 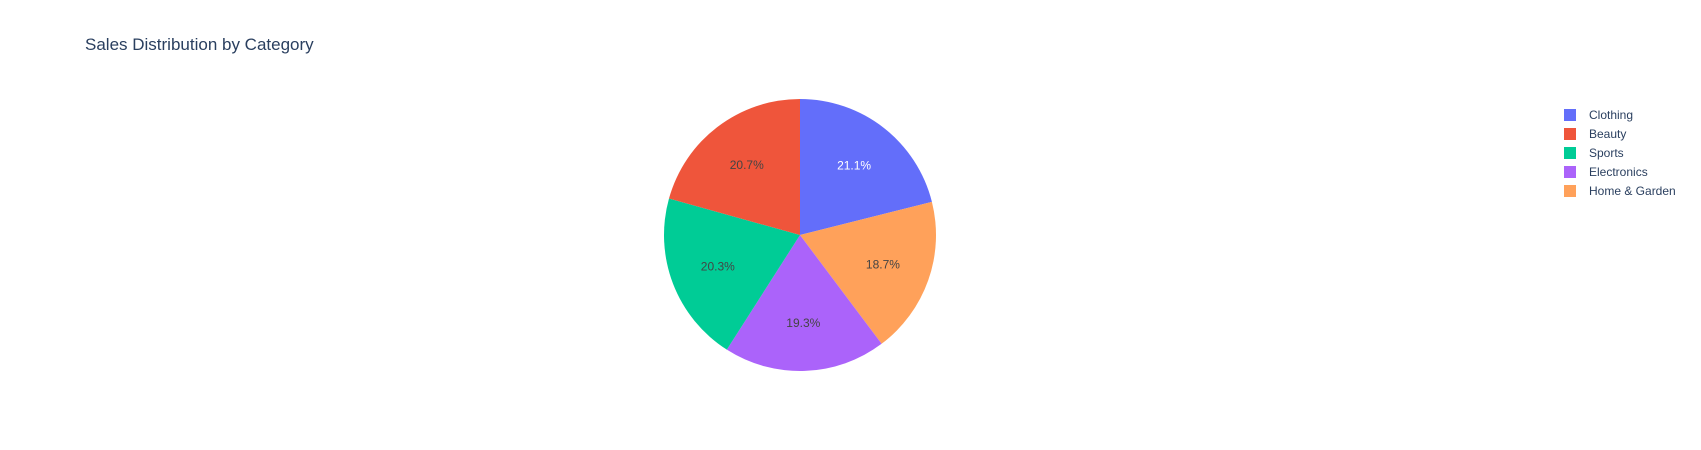 I want to click on pie-slice-electronics, so click(x=804, y=303).